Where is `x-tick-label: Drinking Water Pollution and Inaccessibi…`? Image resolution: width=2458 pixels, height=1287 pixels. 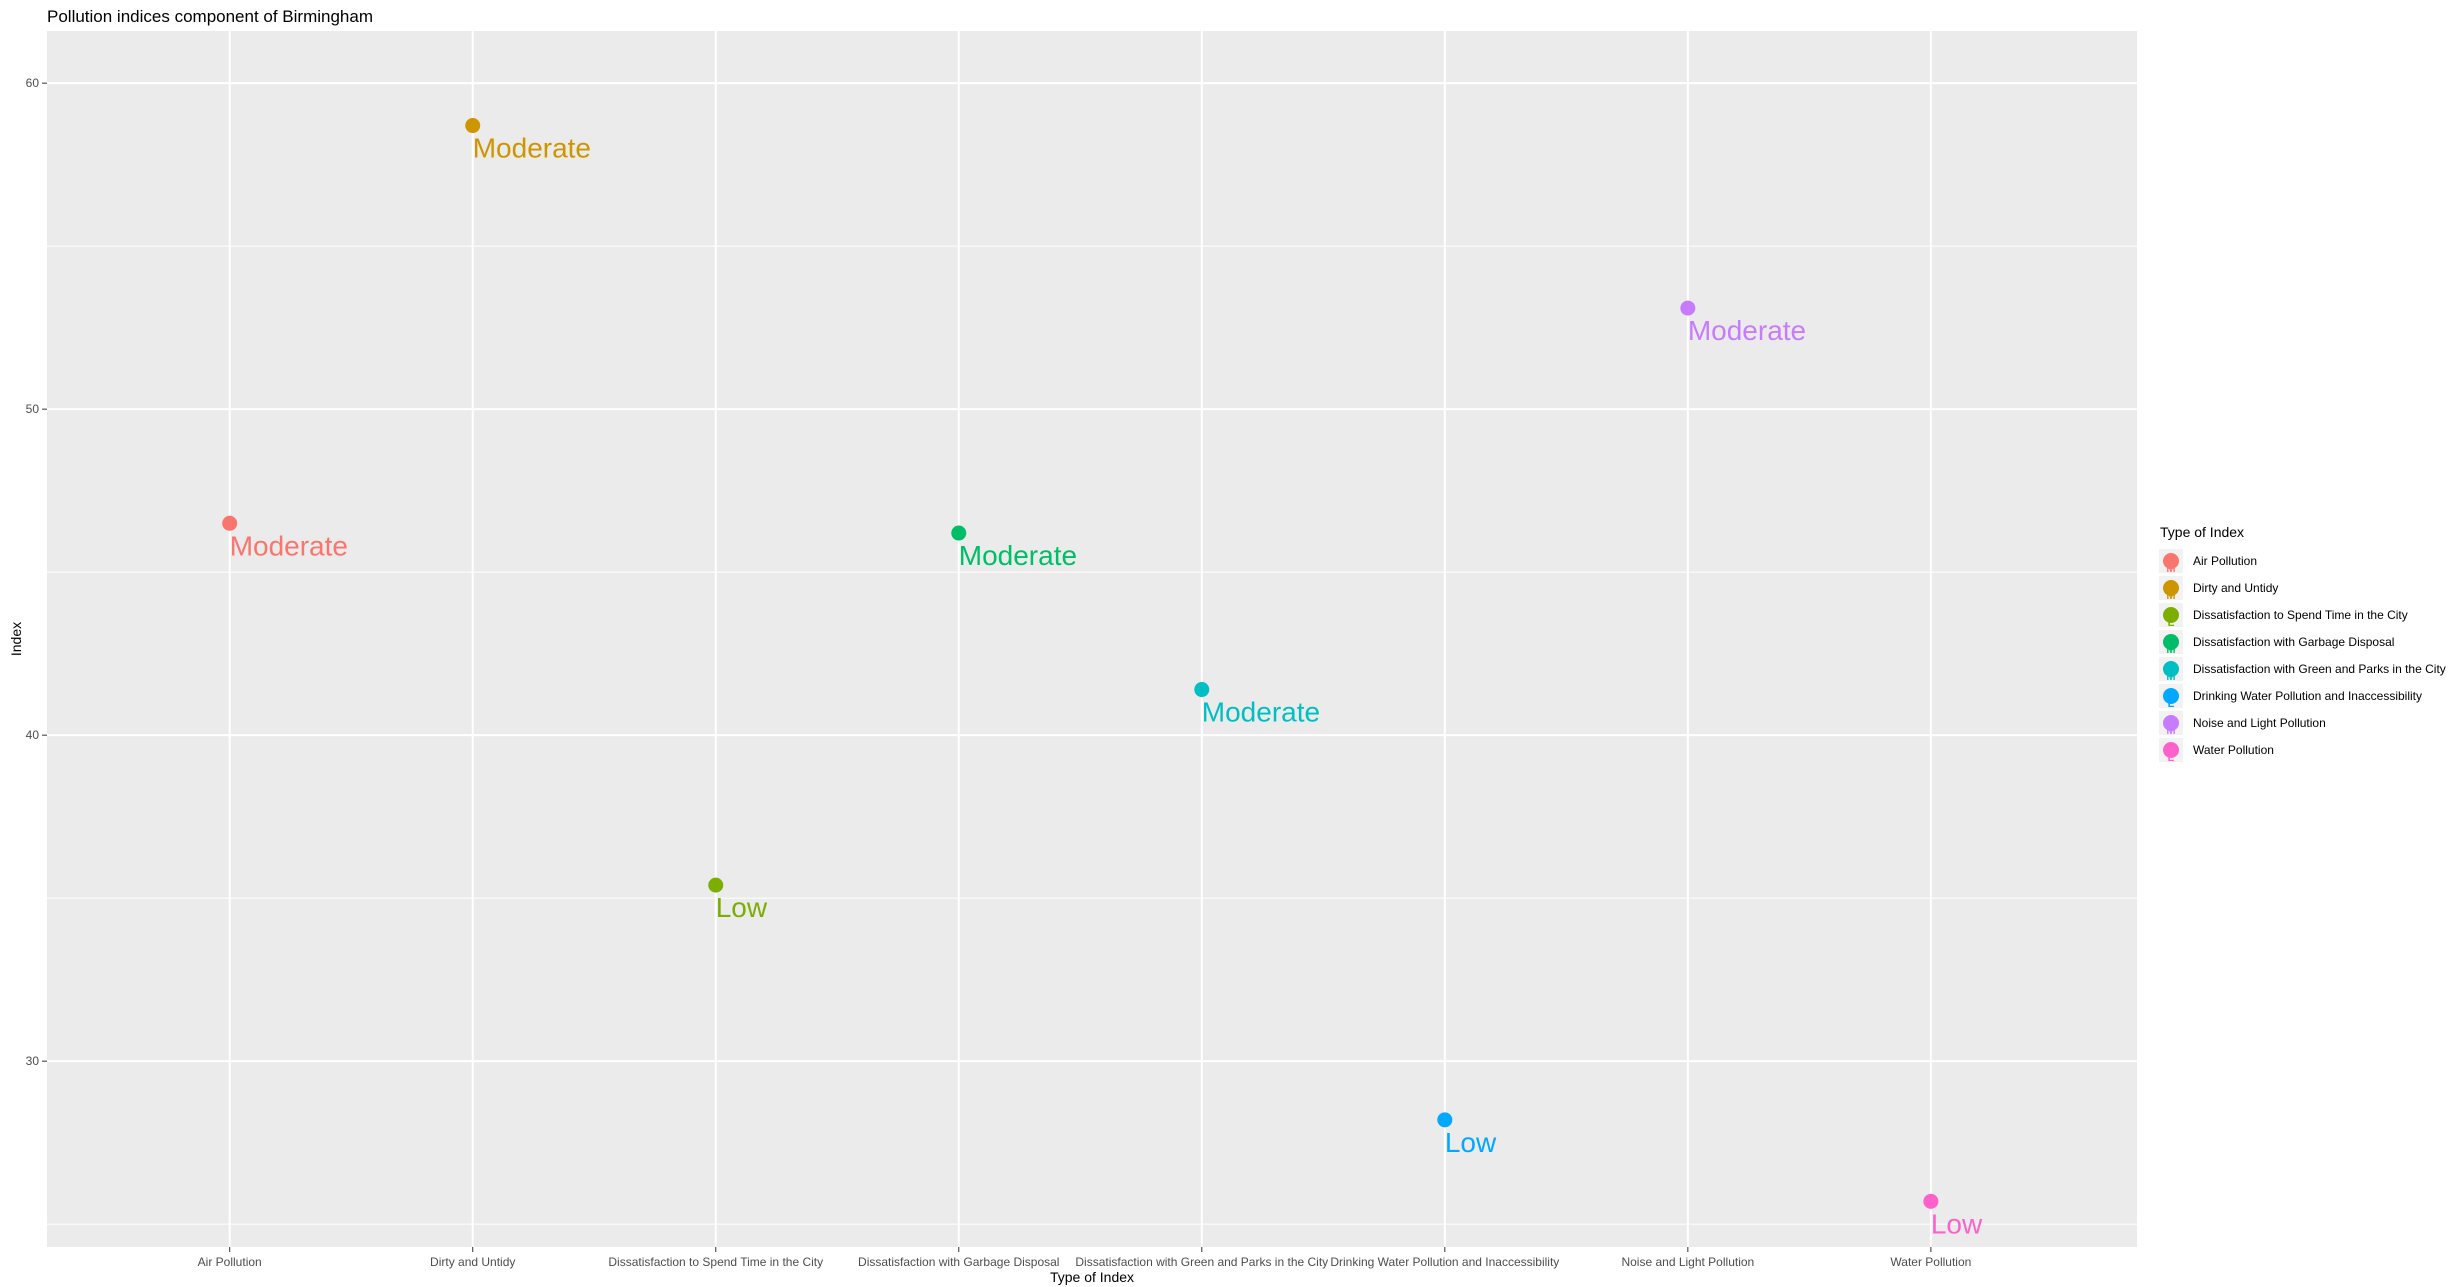
x-tick-label: Drinking Water Pollution and Inaccessibi… is located at coordinates (1444, 1262).